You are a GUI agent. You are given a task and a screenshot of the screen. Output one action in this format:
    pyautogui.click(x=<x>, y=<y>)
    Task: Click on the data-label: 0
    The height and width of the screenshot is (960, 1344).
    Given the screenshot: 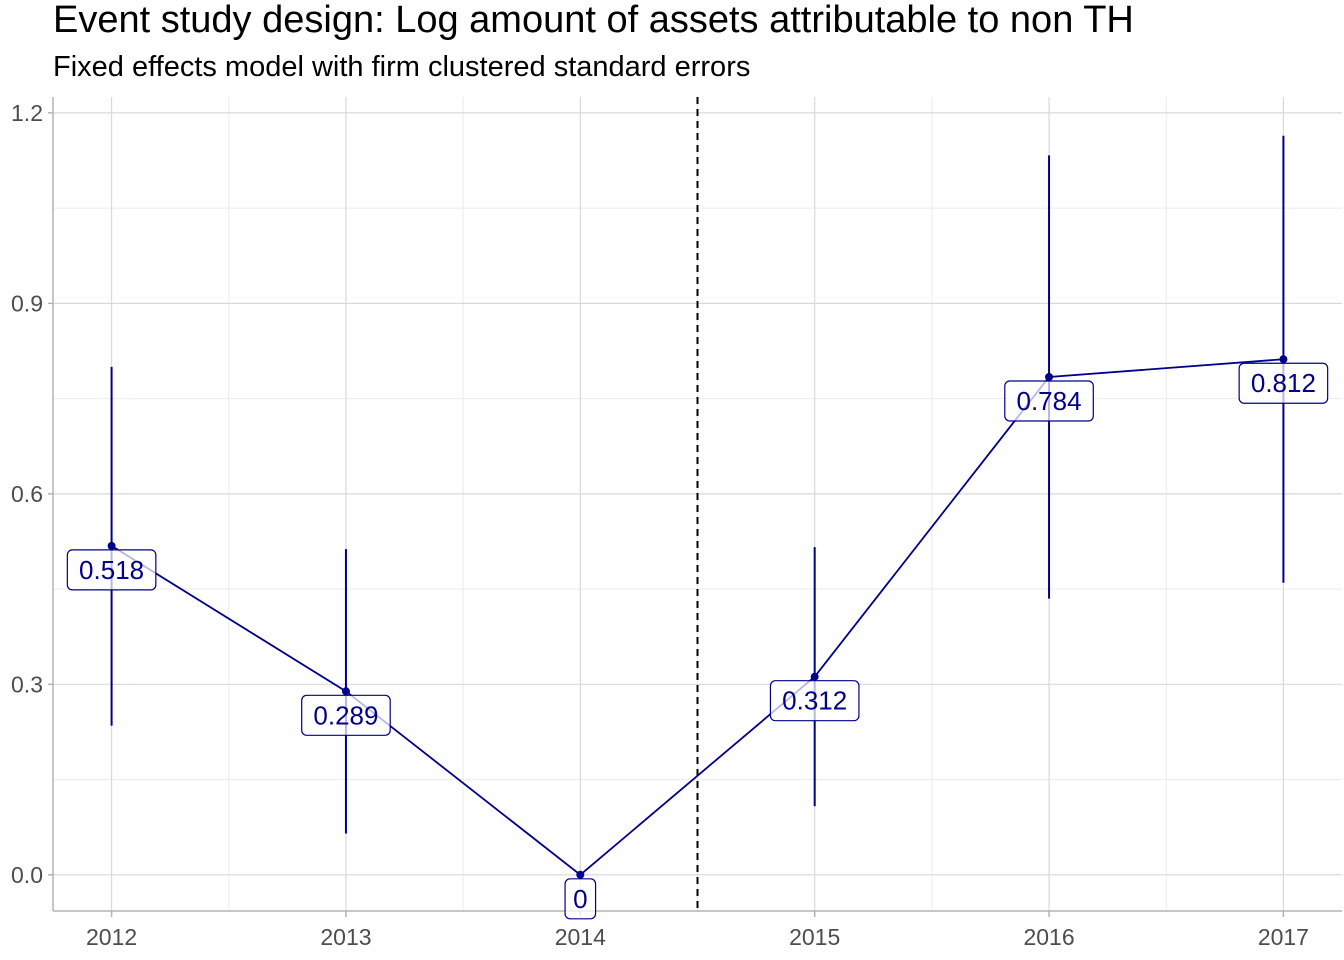 What is the action you would take?
    pyautogui.click(x=580, y=899)
    